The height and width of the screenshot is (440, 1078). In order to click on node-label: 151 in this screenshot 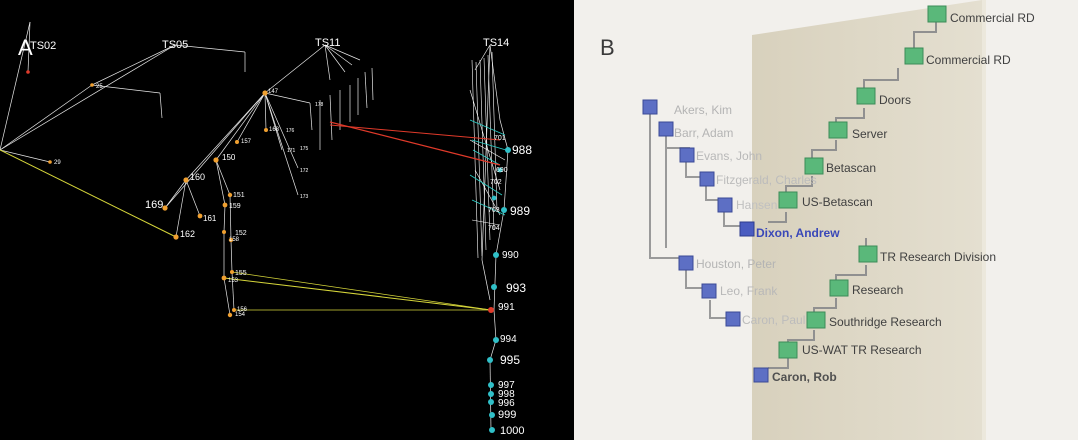, I will do `click(239, 195)`.